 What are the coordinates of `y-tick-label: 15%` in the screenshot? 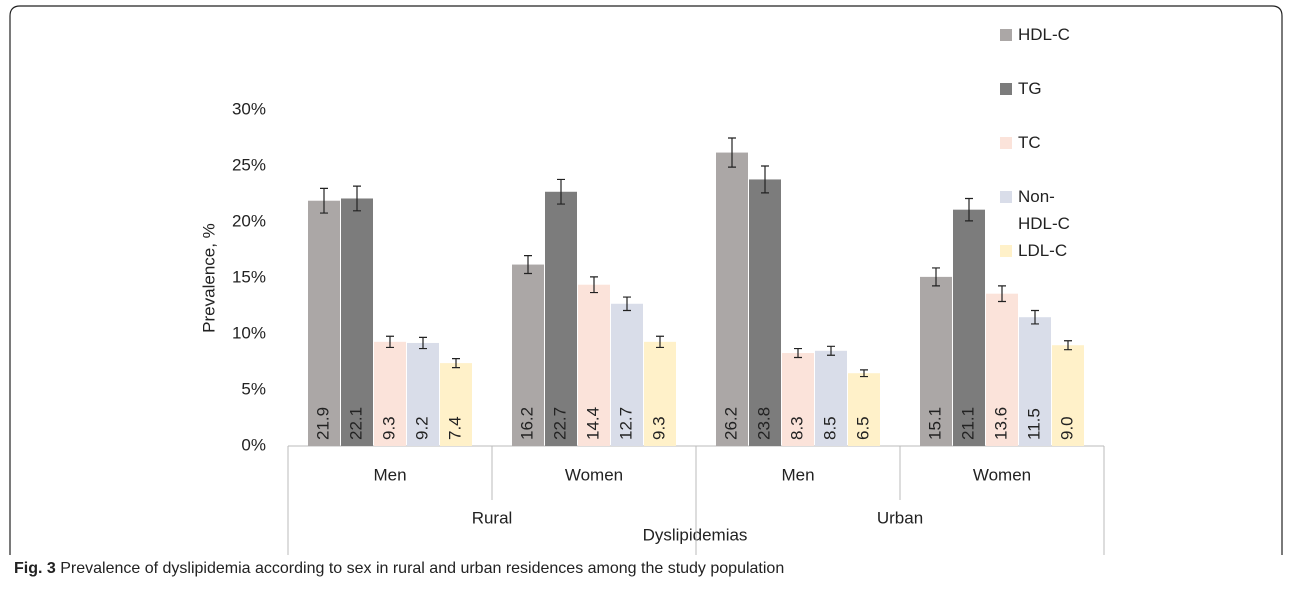 It's located at (249, 276).